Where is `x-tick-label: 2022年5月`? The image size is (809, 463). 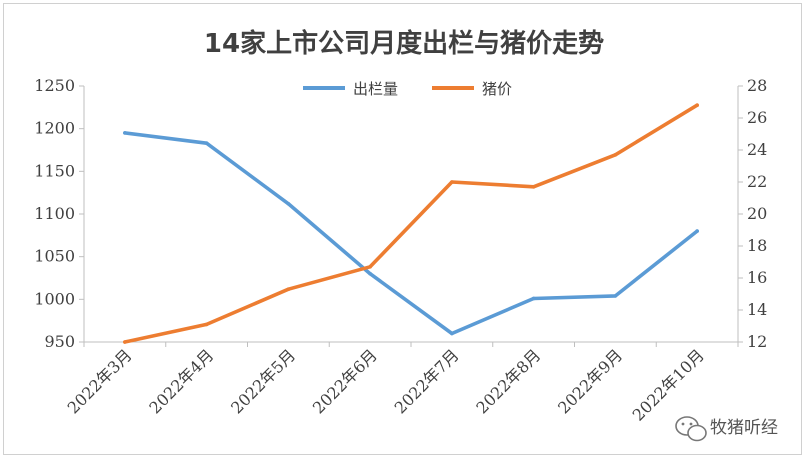 x-tick-label: 2022年5月 is located at coordinates (263, 381).